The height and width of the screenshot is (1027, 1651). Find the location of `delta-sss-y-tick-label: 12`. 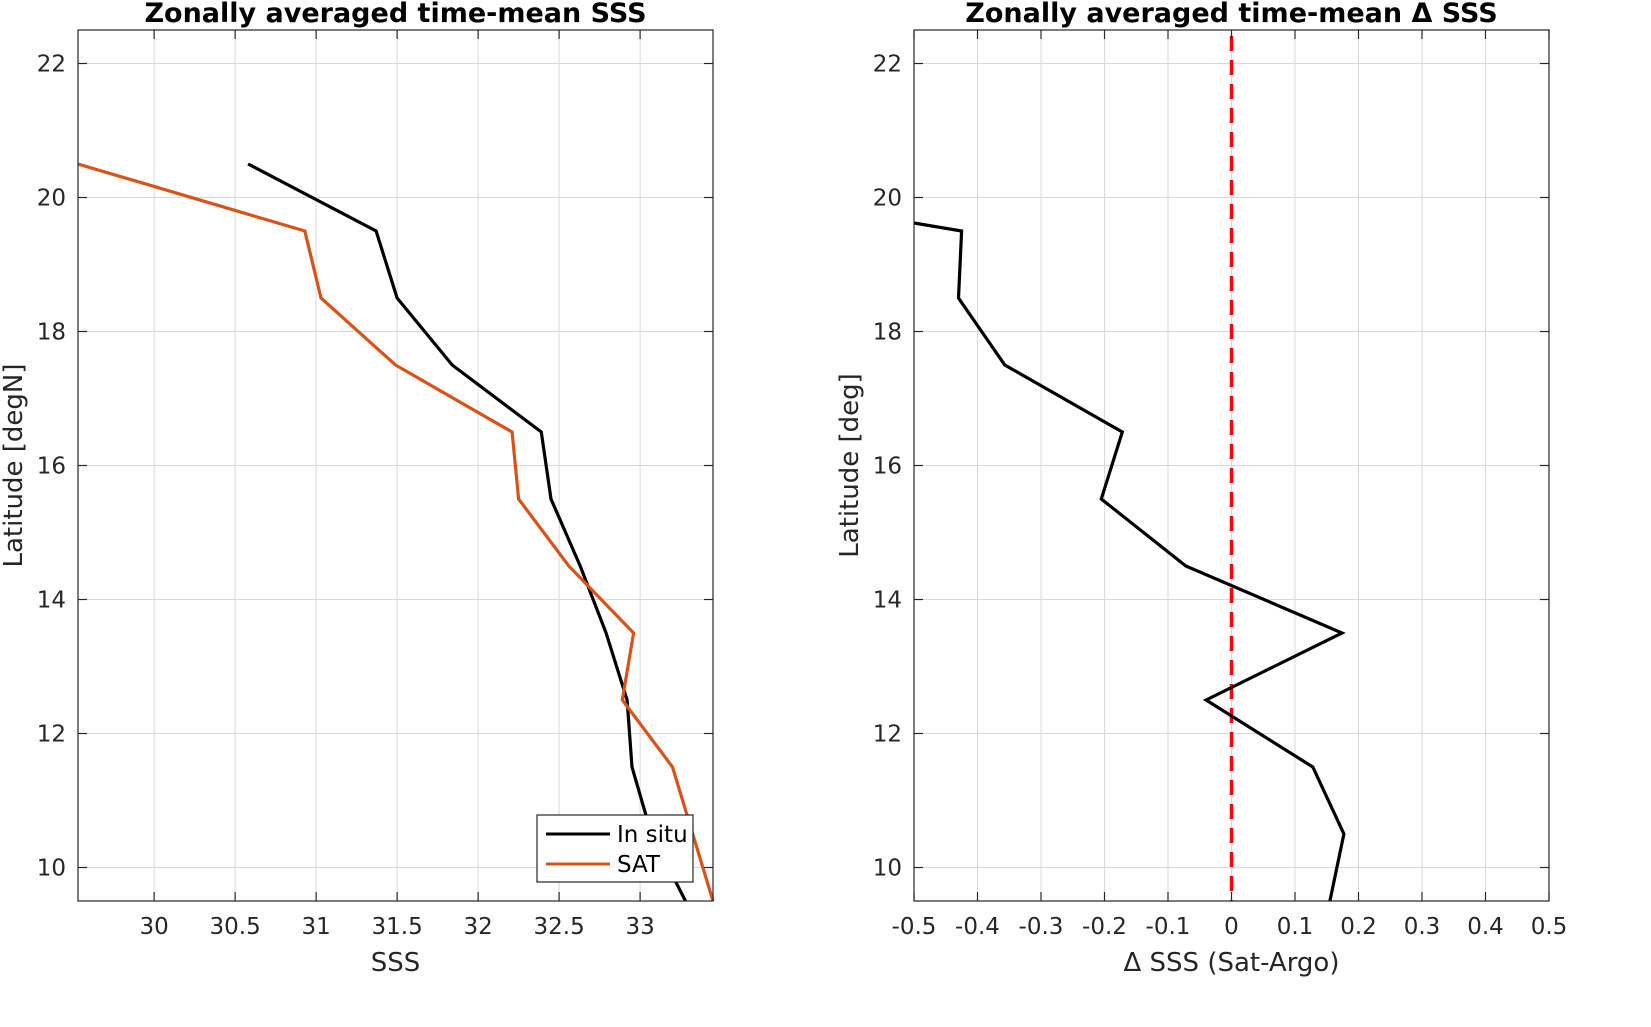

delta-sss-y-tick-label: 12 is located at coordinates (887, 735).